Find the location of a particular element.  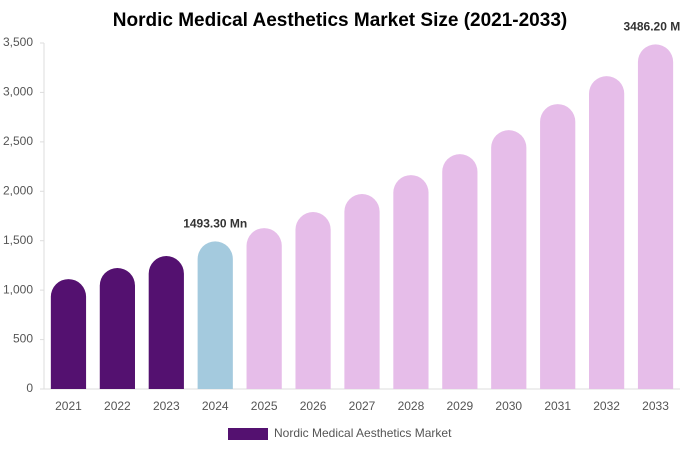

x-tick-label: 2028 is located at coordinates (411, 406).